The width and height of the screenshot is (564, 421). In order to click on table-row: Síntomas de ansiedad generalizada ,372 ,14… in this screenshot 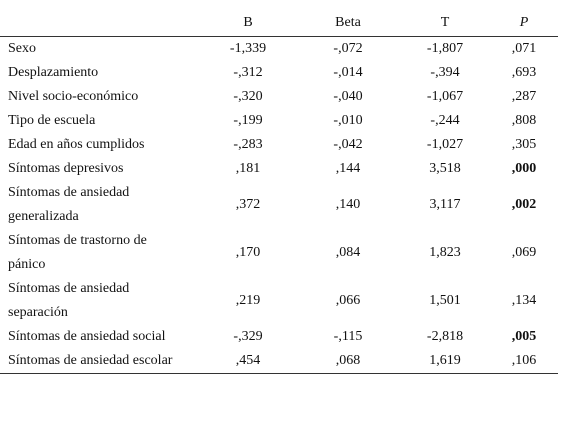, I will do `click(279, 205)`.